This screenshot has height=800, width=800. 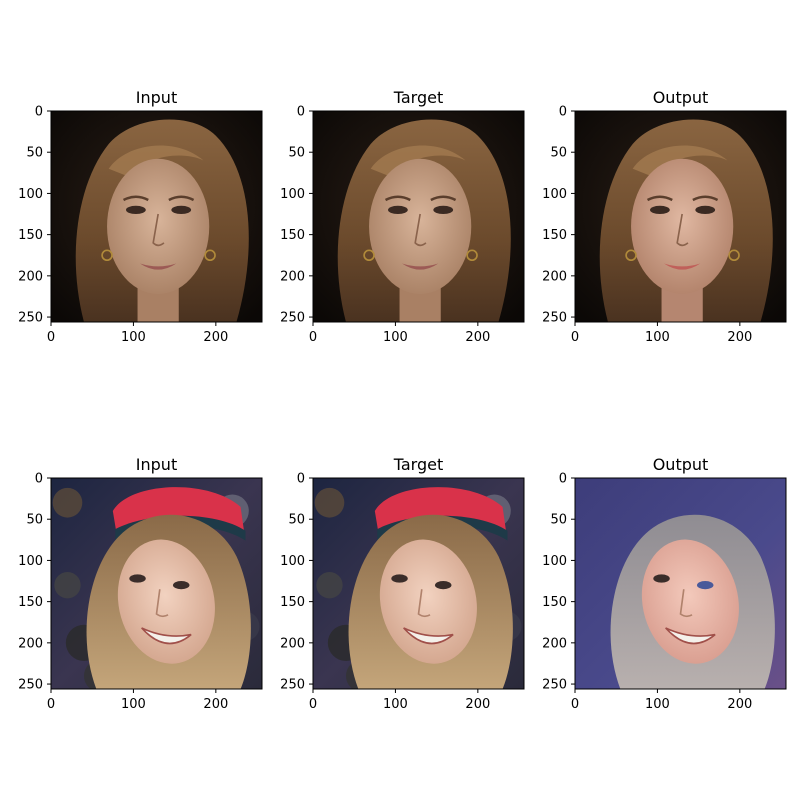 I want to click on panel-r2-c1: Input 0 100 200 0 50 100 150 200 250, so click(x=140, y=583).